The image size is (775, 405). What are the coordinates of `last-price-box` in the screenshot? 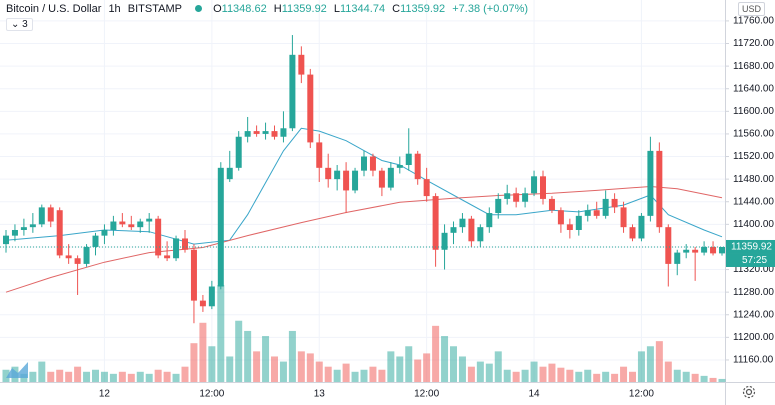 It's located at (750, 246).